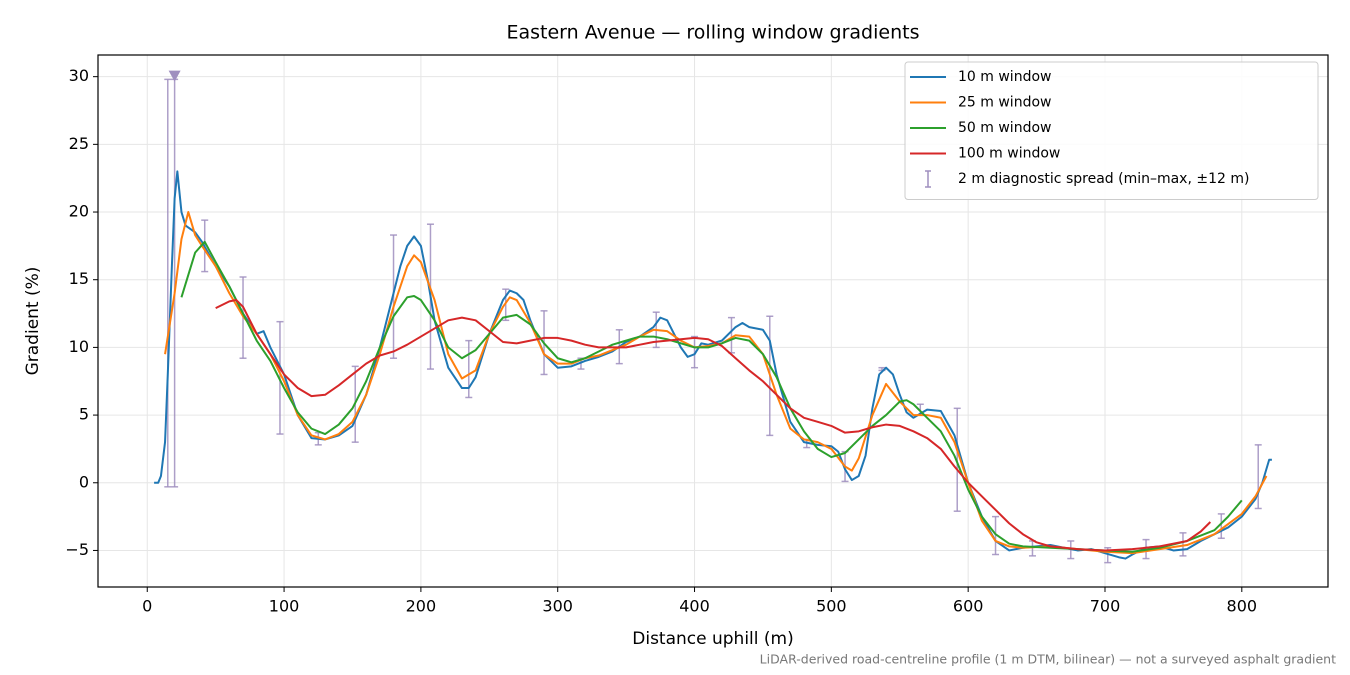 The image size is (1350, 675). I want to click on x-tick-label: 700, so click(1105, 606).